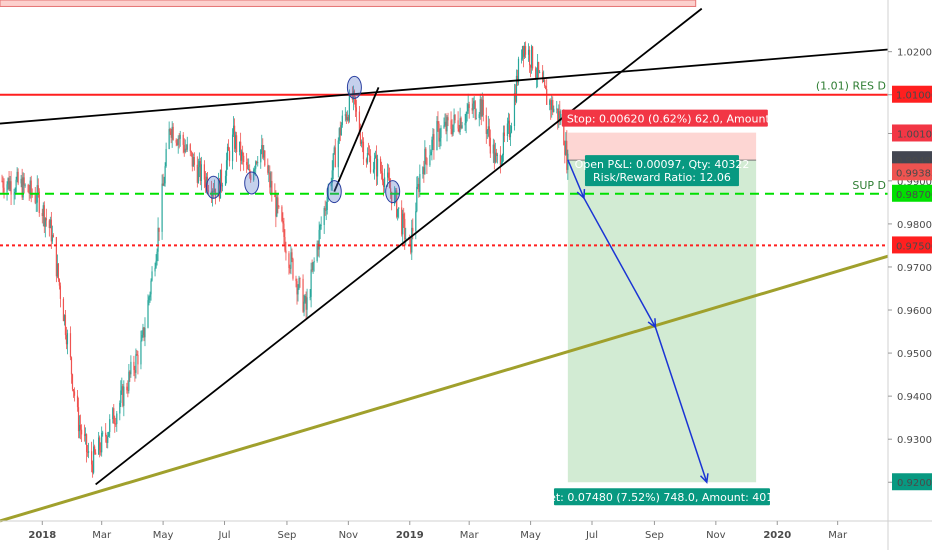 Image resolution: width=932 pixels, height=550 pixels. Describe the element at coordinates (704, 478) in the screenshot. I see `projection-arrowhead` at that location.